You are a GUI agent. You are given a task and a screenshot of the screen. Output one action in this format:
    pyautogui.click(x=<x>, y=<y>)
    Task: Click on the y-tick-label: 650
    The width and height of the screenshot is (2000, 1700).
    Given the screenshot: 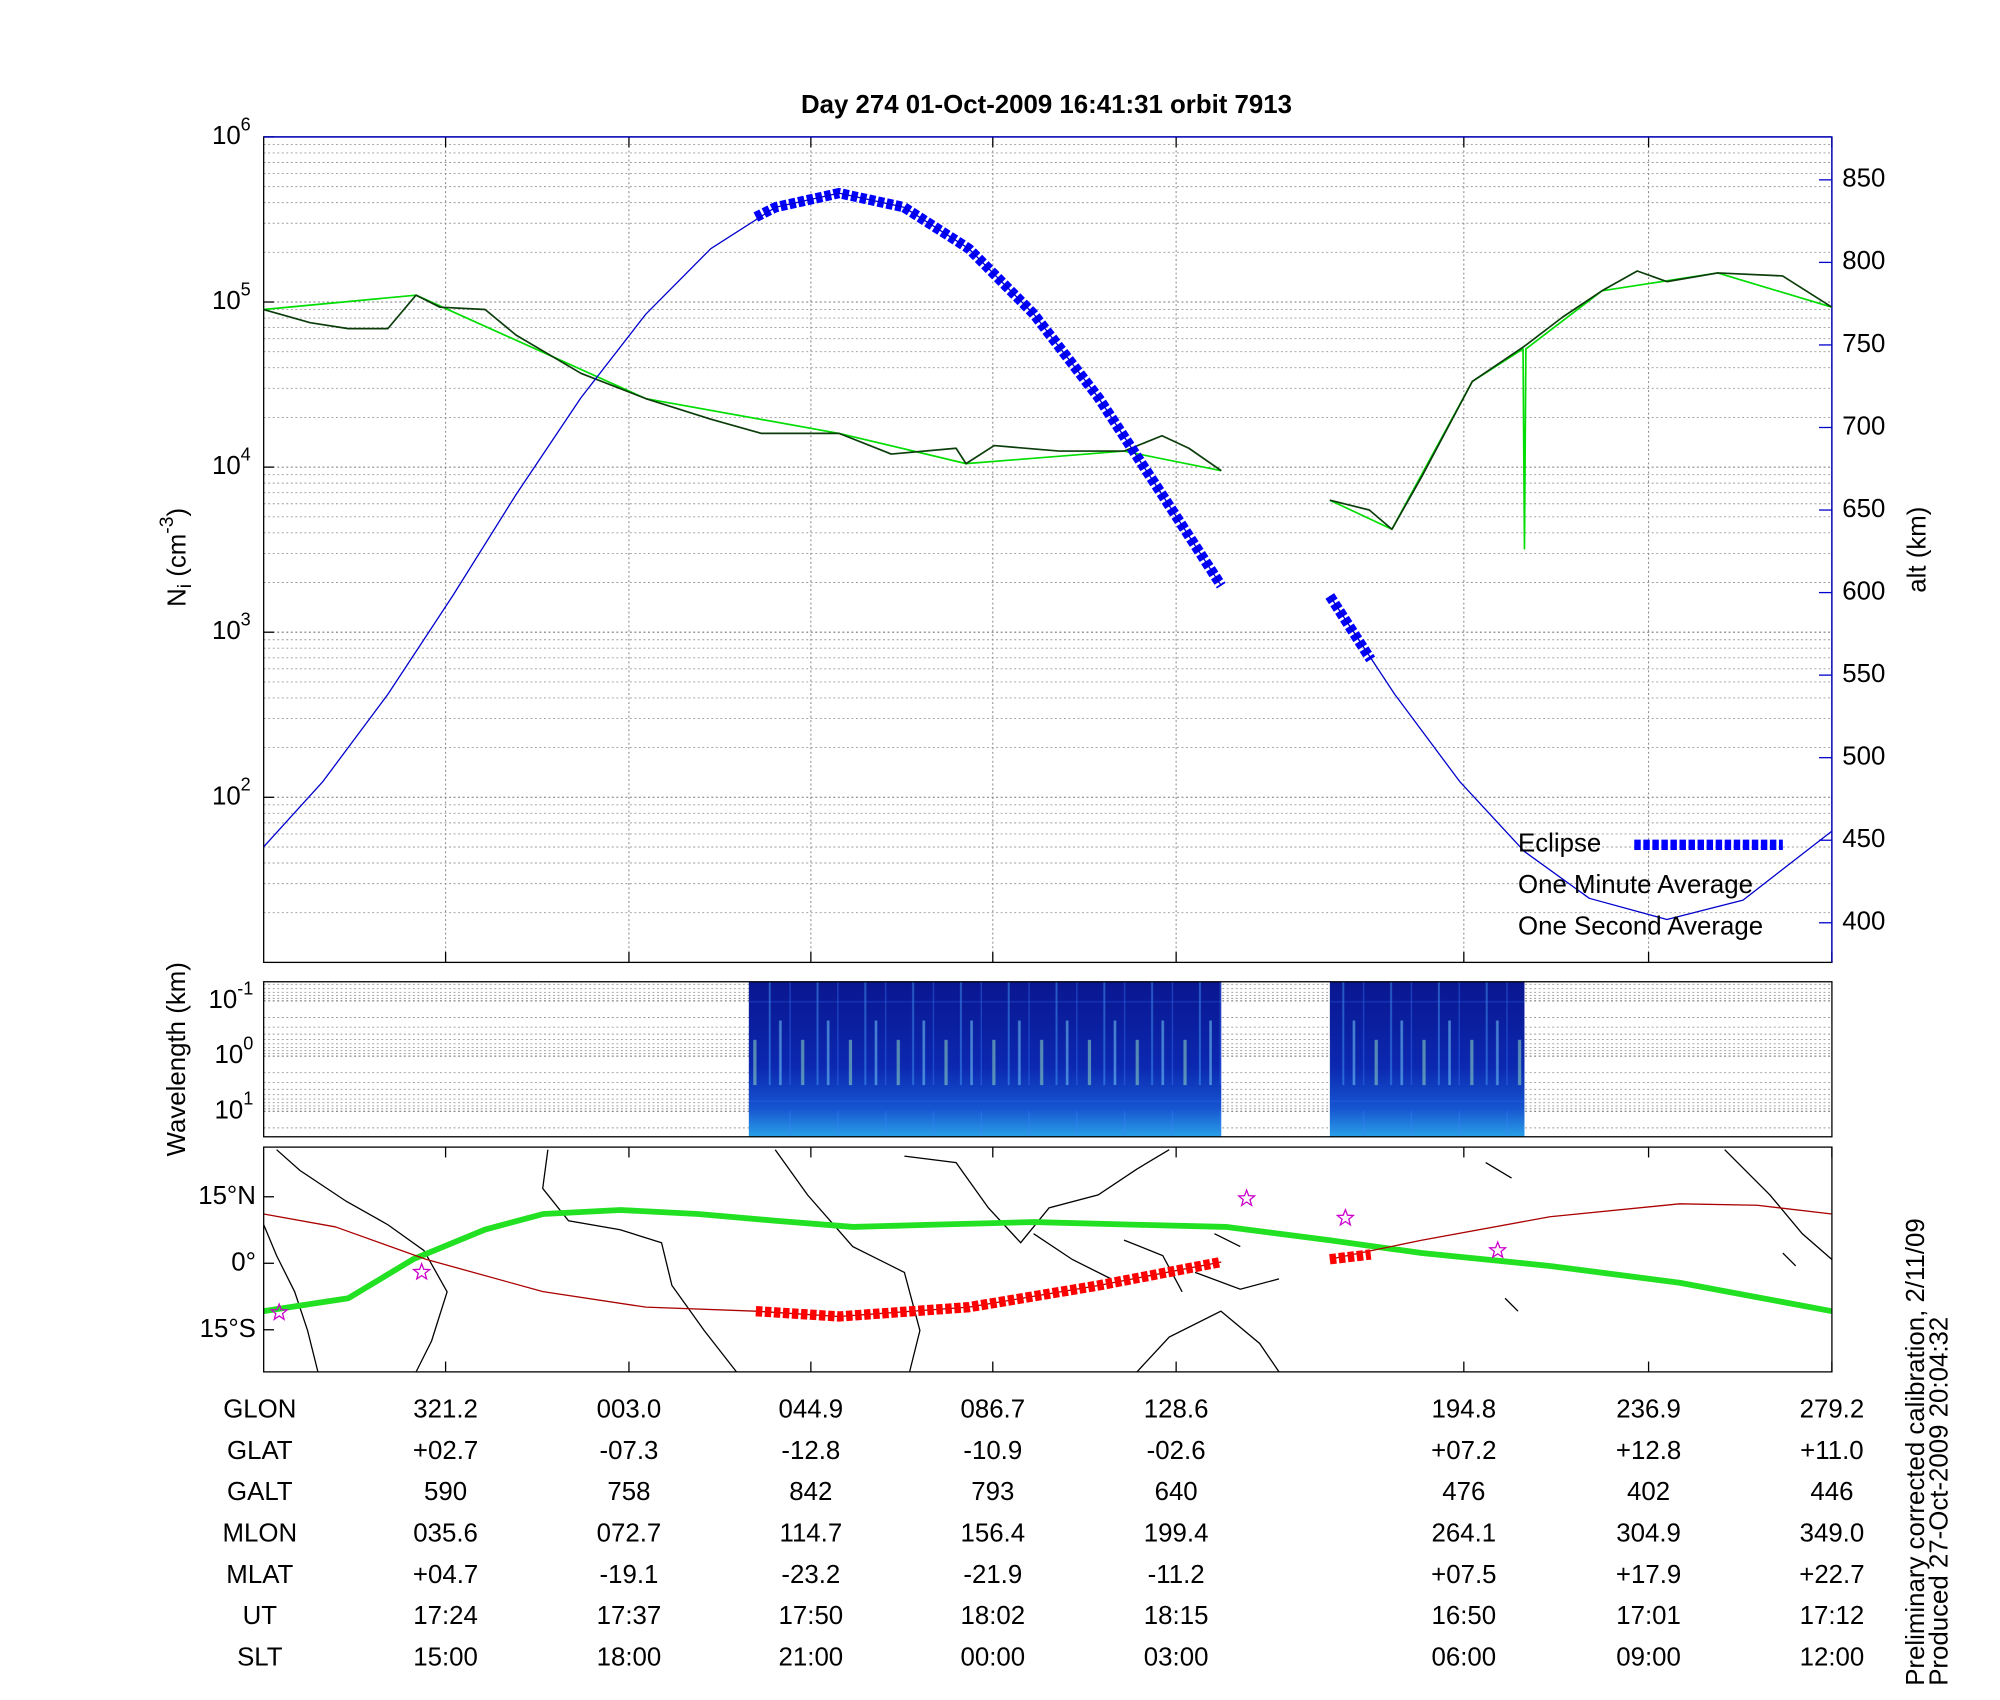 What is the action you would take?
    pyautogui.click(x=1863, y=509)
    